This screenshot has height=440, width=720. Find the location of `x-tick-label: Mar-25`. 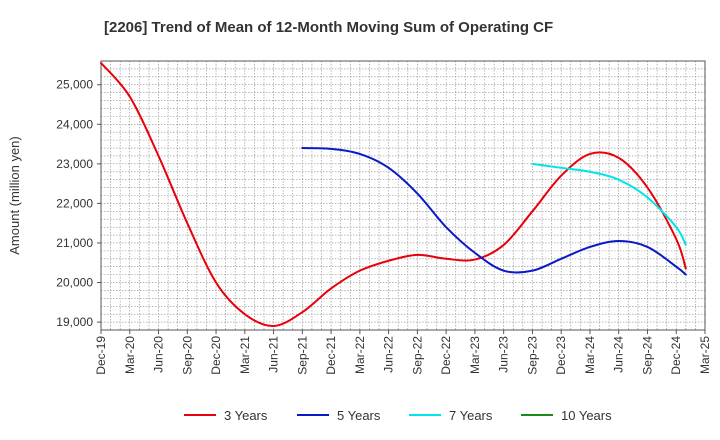

x-tick-label: Mar-25 is located at coordinates (705, 355).